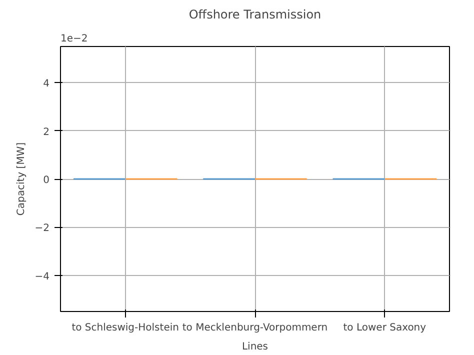  I want to click on y-tick-label: 4, so click(46, 84).